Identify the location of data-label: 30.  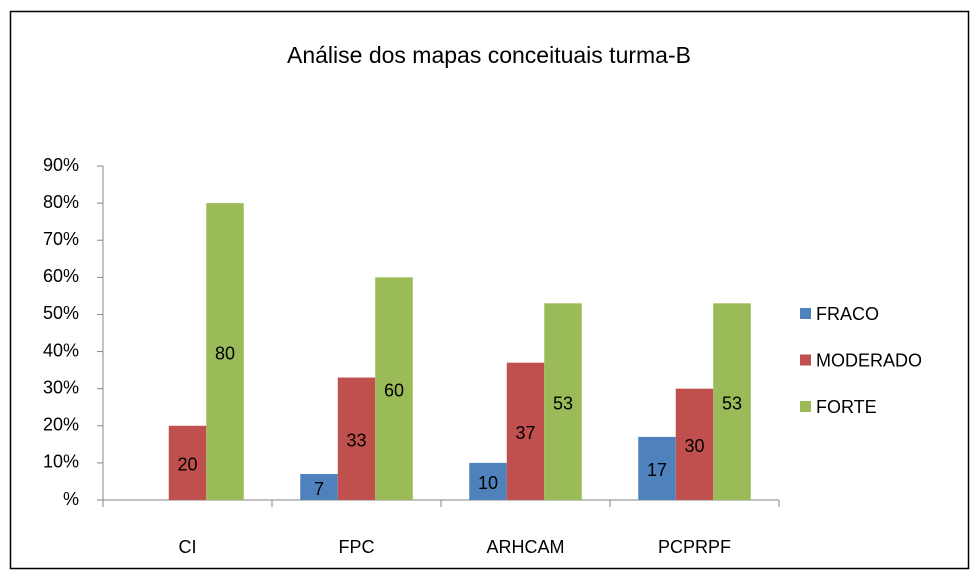
(694, 446).